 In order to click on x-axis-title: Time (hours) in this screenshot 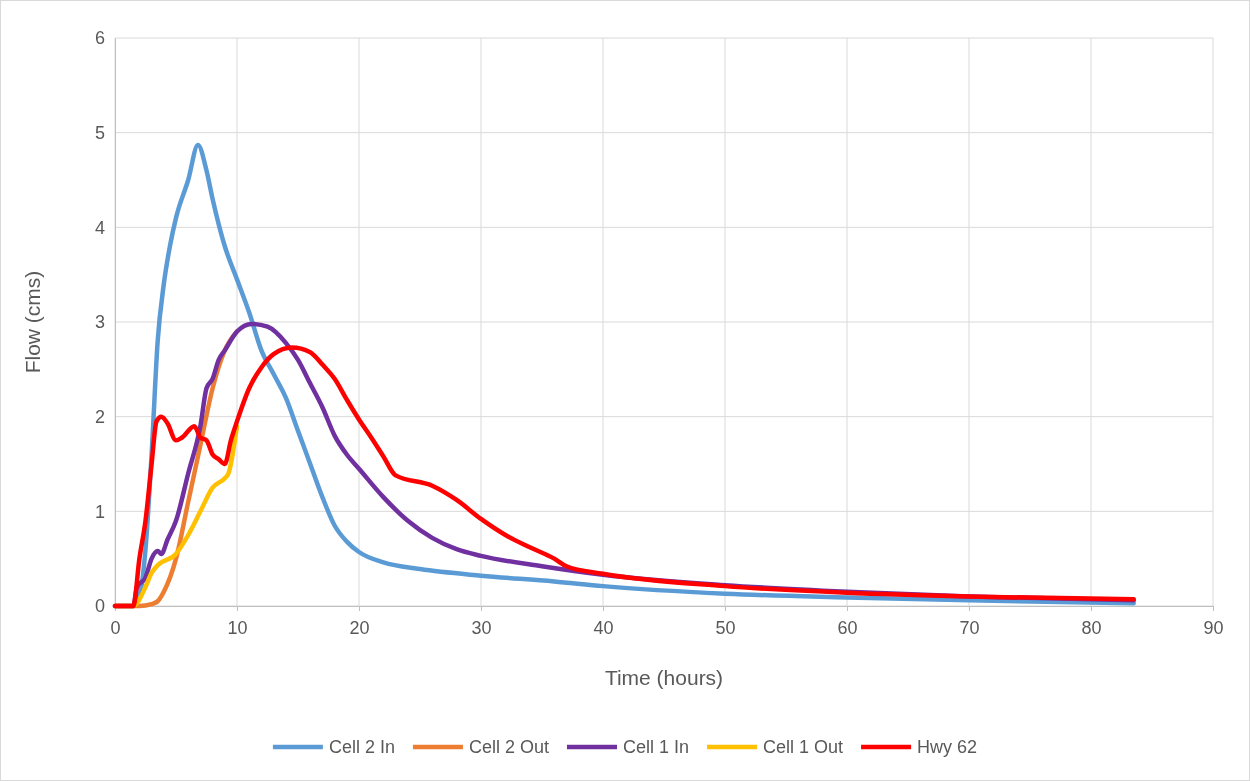, I will do `click(664, 677)`.